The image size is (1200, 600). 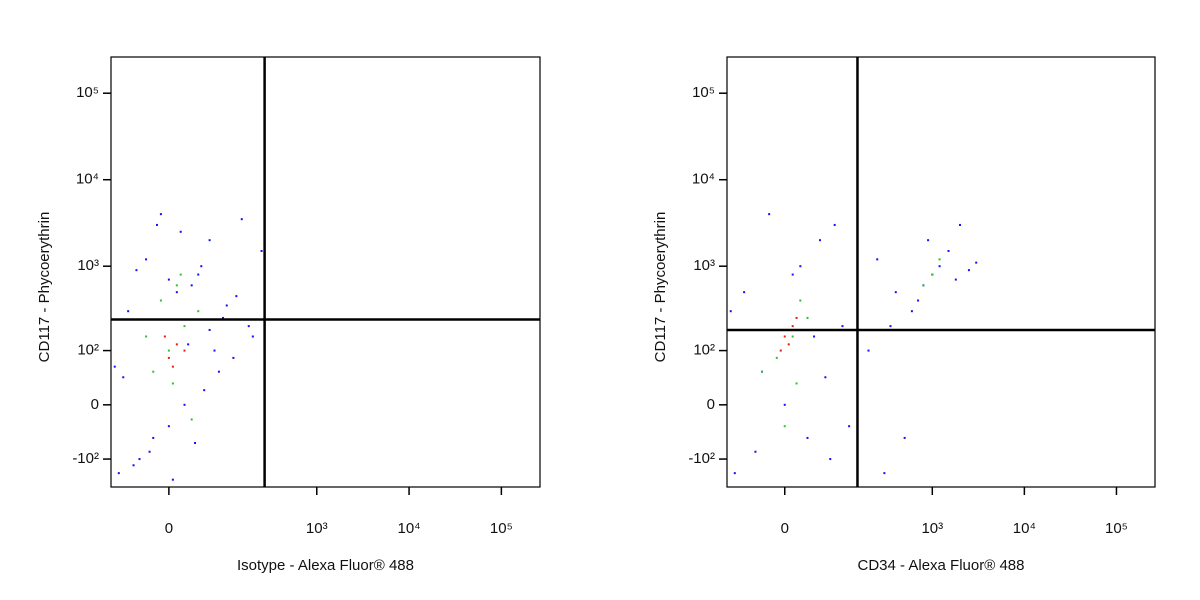 What do you see at coordinates (317, 528) in the screenshot?
I see `x-tick-label: 10³` at bounding box center [317, 528].